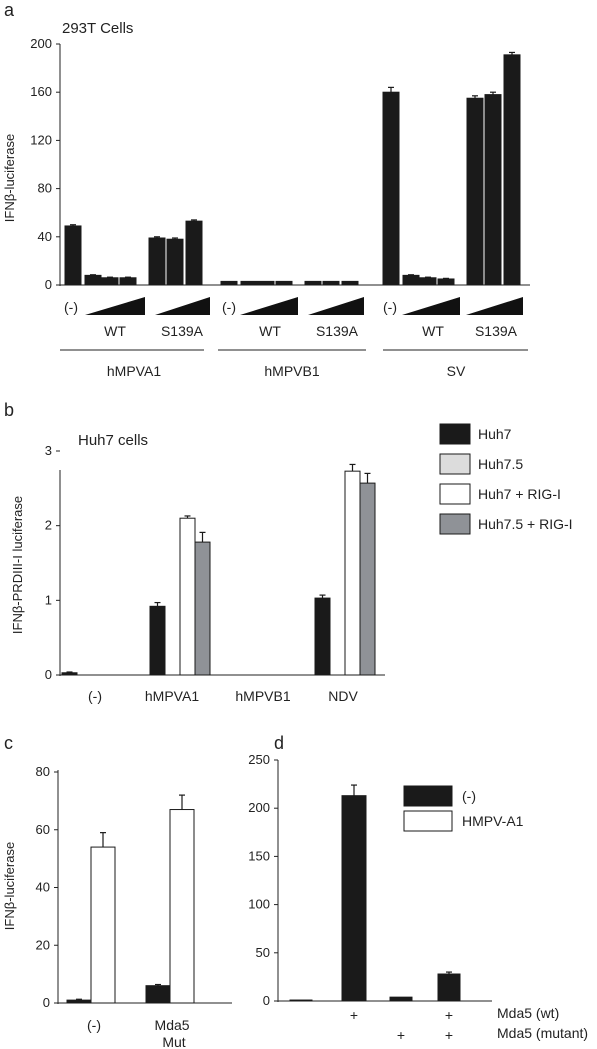 Image resolution: width=597 pixels, height=1049 pixels. I want to click on b-ytick-label-0: 0, so click(48, 674).